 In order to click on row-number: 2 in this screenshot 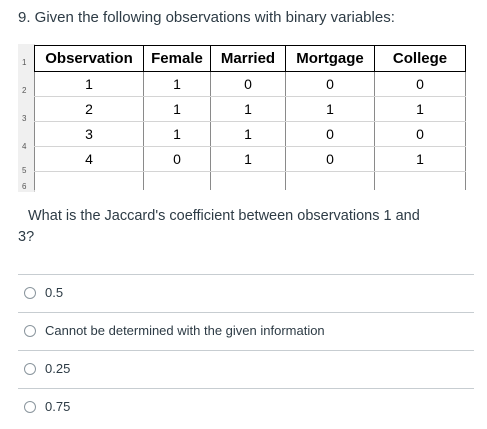, I will do `click(24, 90)`.